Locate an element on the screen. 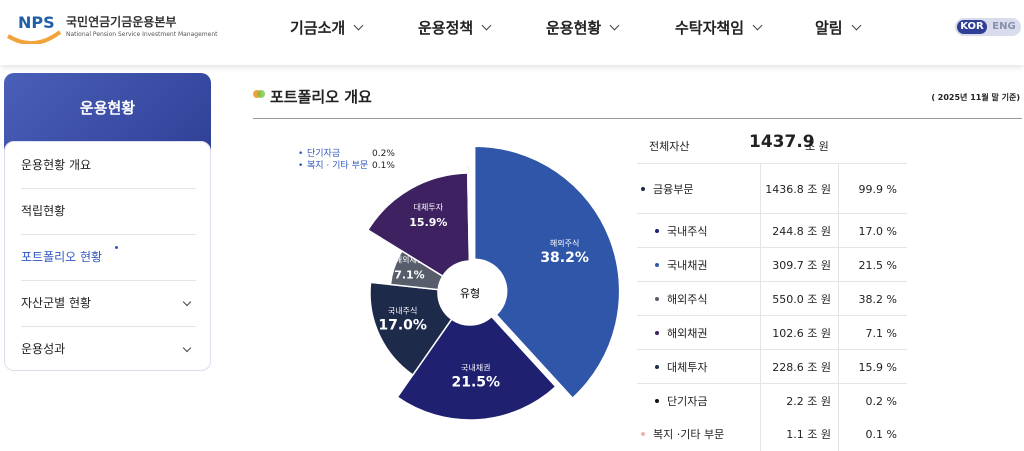 The image size is (1024, 451). slice-value: 17.0% is located at coordinates (402, 326).